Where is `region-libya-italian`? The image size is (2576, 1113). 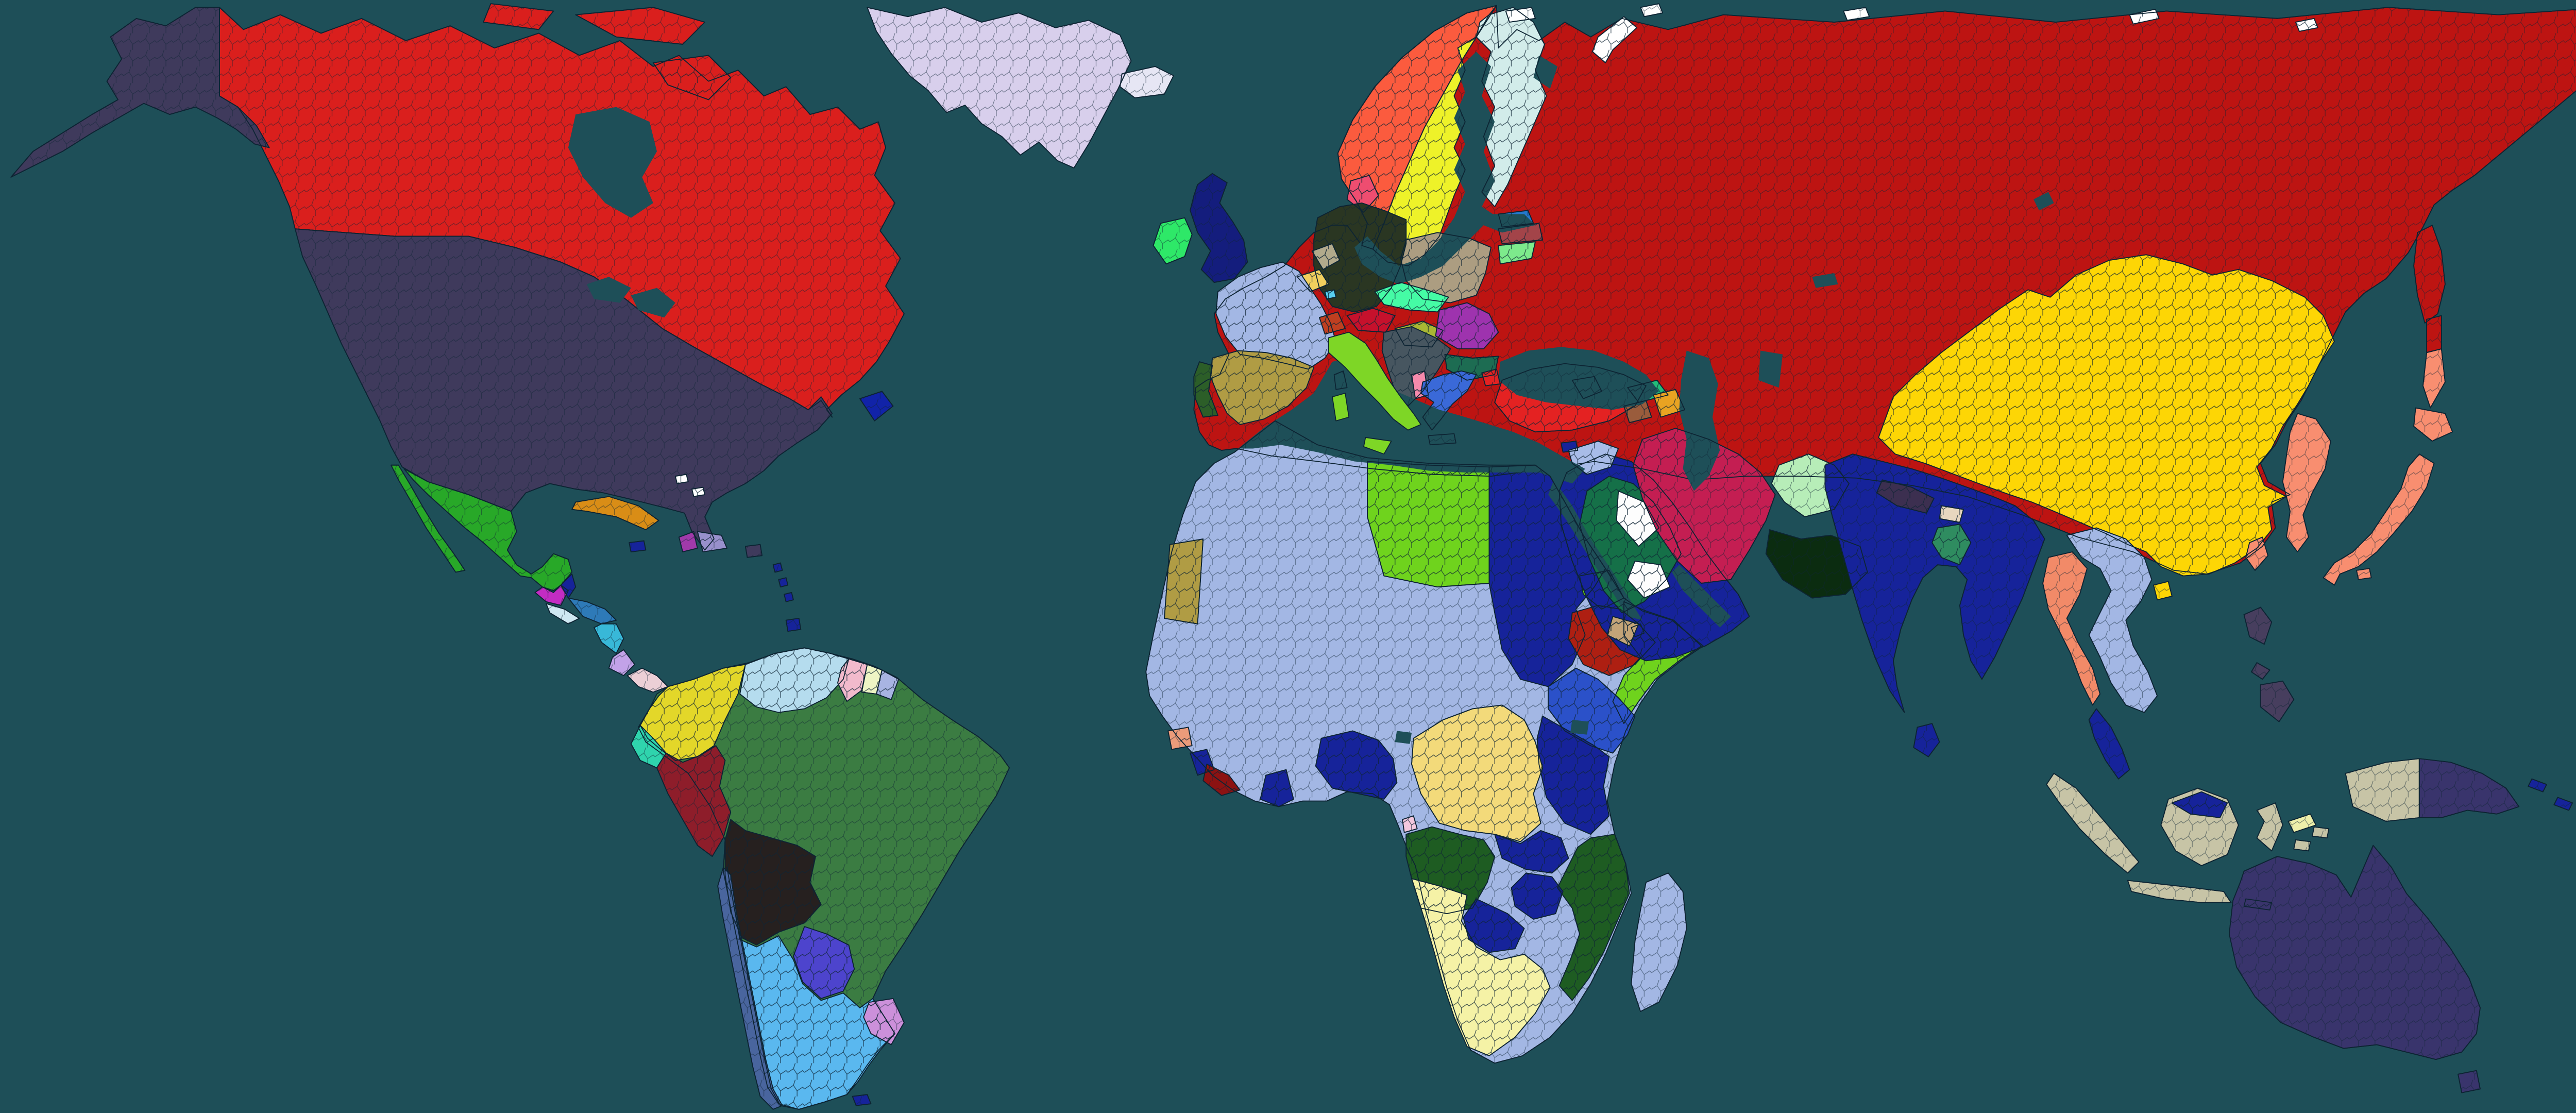
region-libya-italian is located at coordinates (1428, 524).